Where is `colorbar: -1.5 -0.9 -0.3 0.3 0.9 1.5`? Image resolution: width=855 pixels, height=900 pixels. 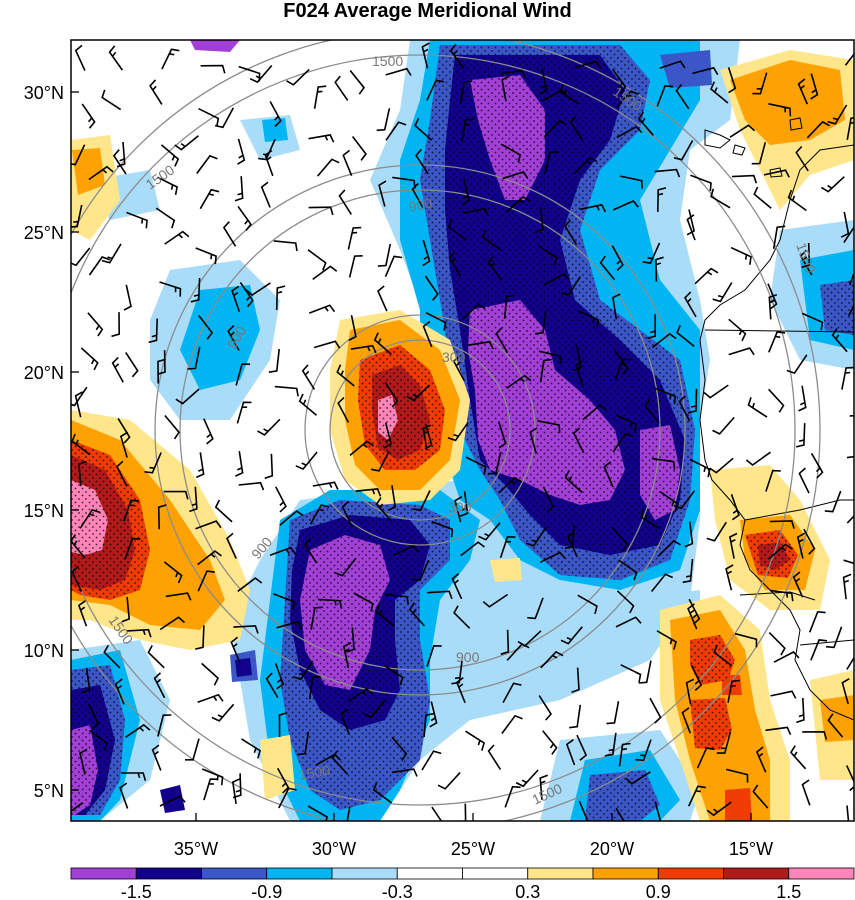
colorbar: -1.5 -0.9 -0.3 0.3 0.9 1.5 is located at coordinates (462, 883).